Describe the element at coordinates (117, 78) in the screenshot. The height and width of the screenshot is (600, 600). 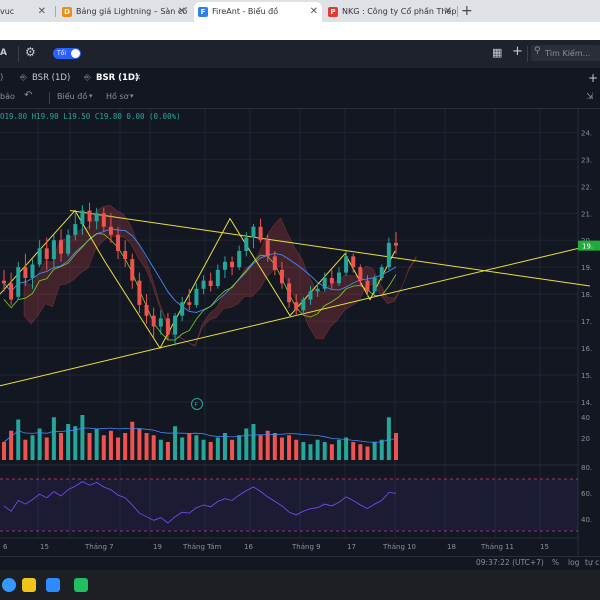
I see `chart-tab-2: BSR (1D)` at that location.